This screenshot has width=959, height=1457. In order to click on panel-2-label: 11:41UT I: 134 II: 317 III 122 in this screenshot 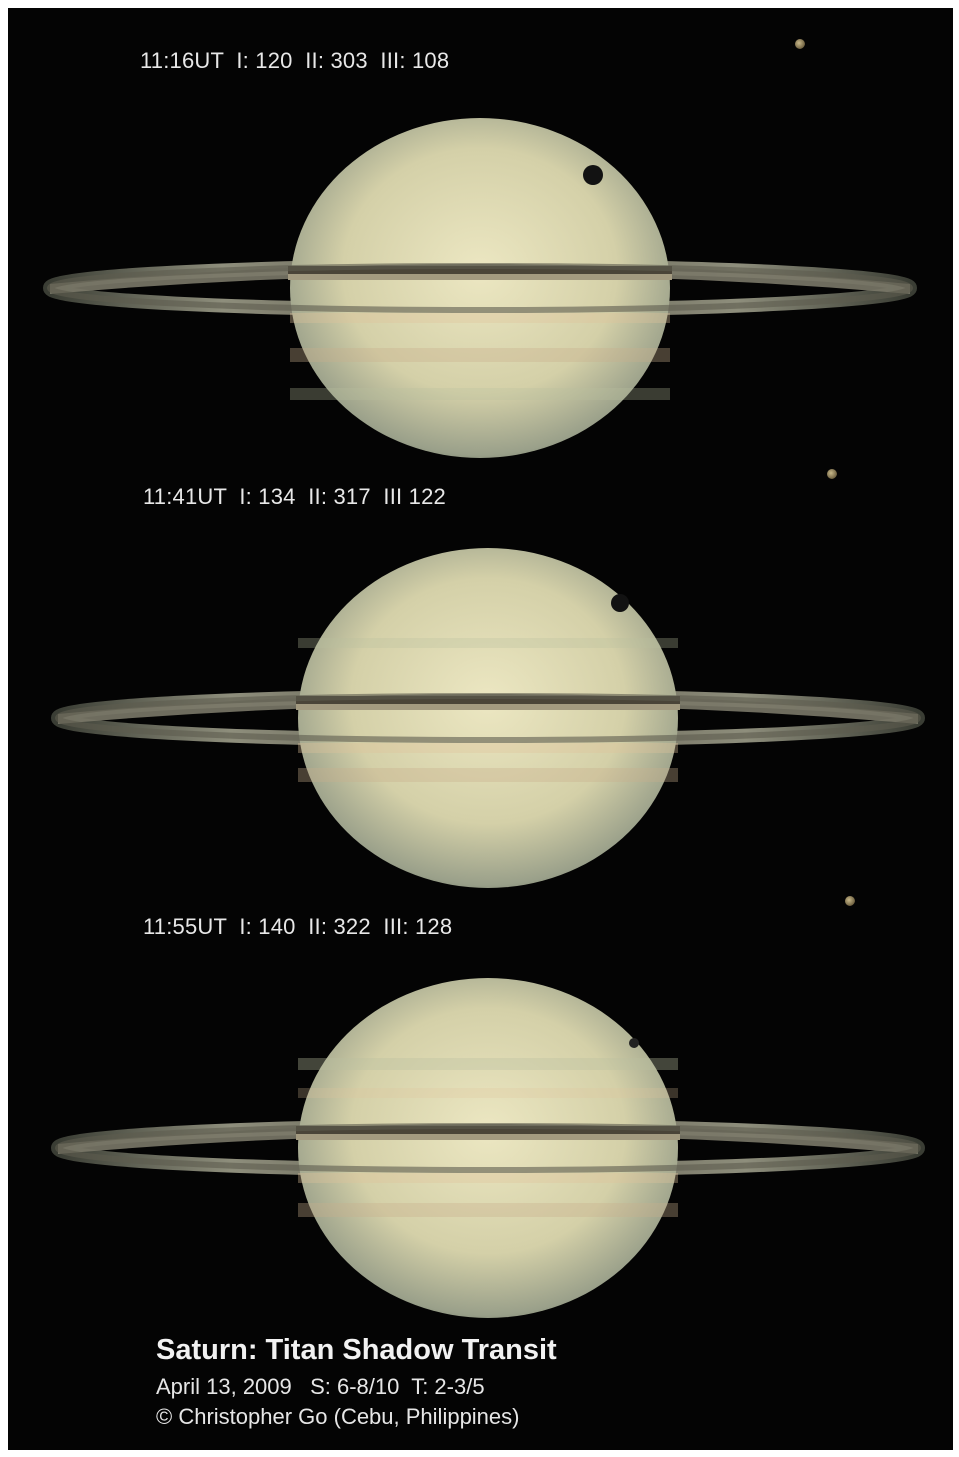, I will do `click(294, 496)`.